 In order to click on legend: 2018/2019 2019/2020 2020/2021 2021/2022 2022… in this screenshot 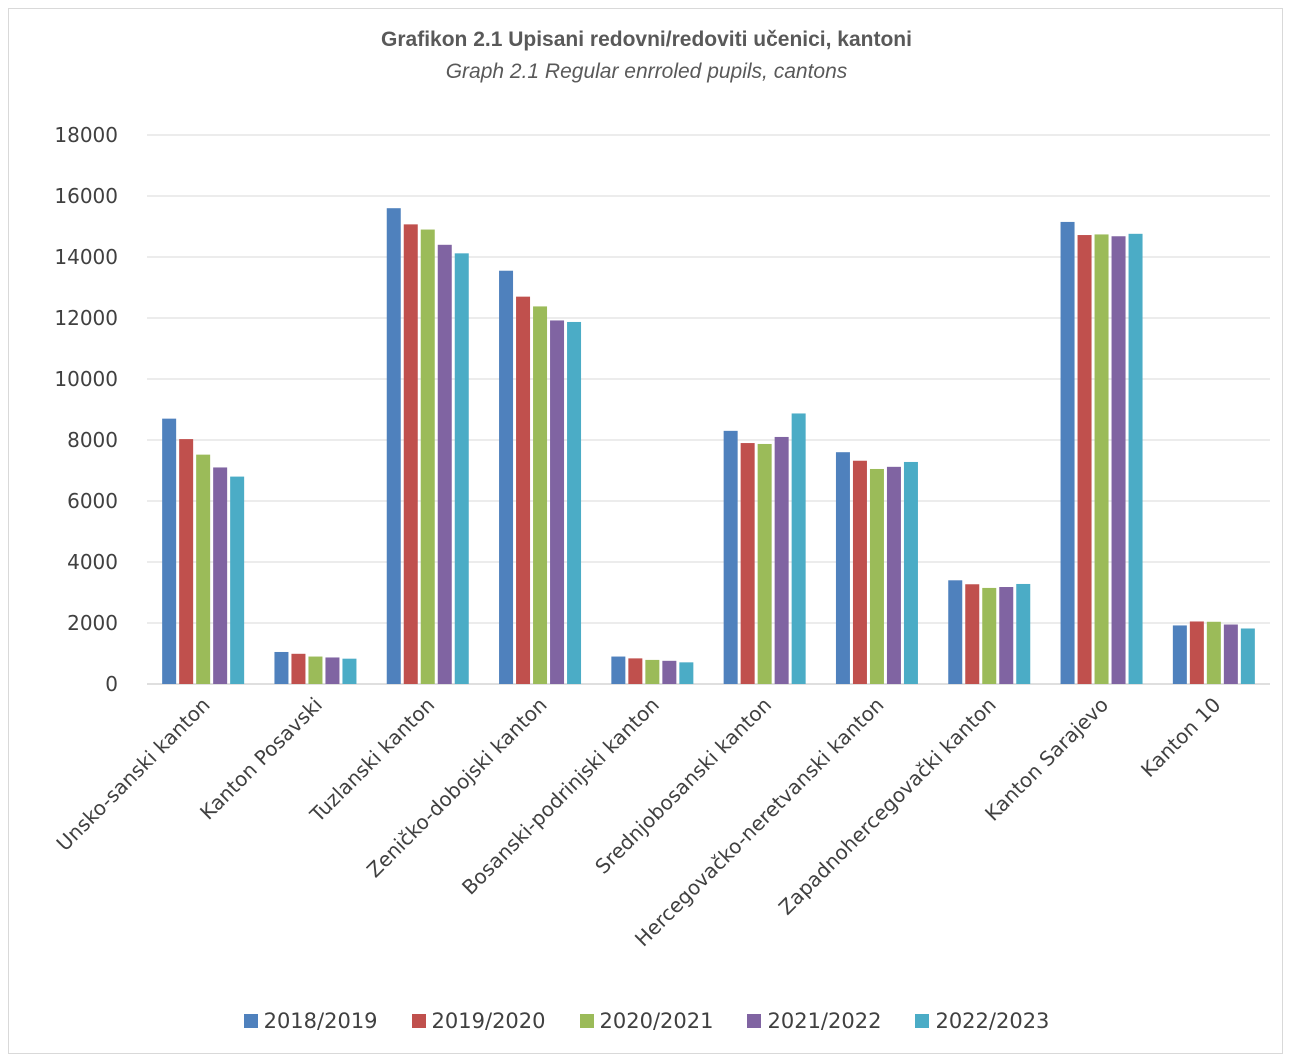, I will do `click(646, 1021)`.